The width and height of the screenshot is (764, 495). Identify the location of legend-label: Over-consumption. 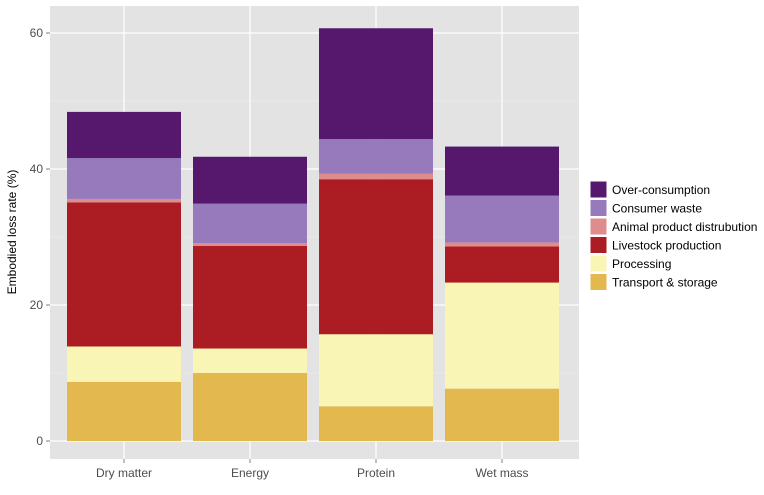
(661, 190).